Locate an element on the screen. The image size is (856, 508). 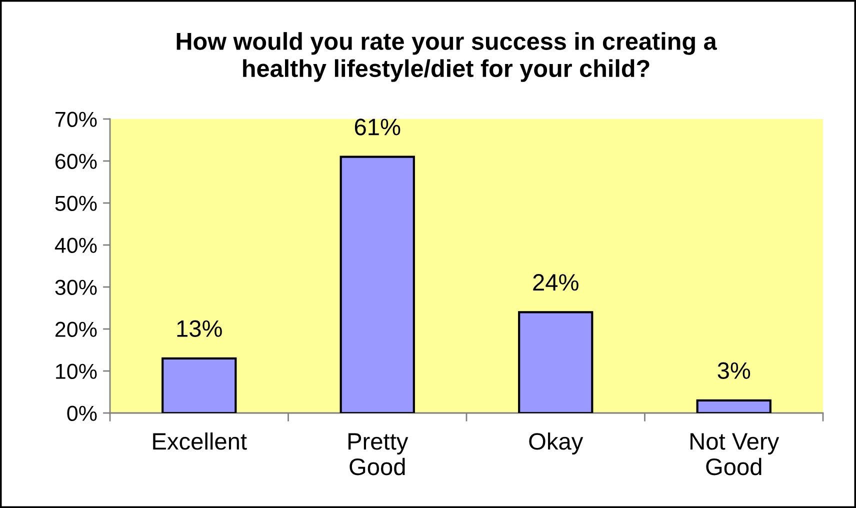
y-tick-label: 60% is located at coordinates (76, 162).